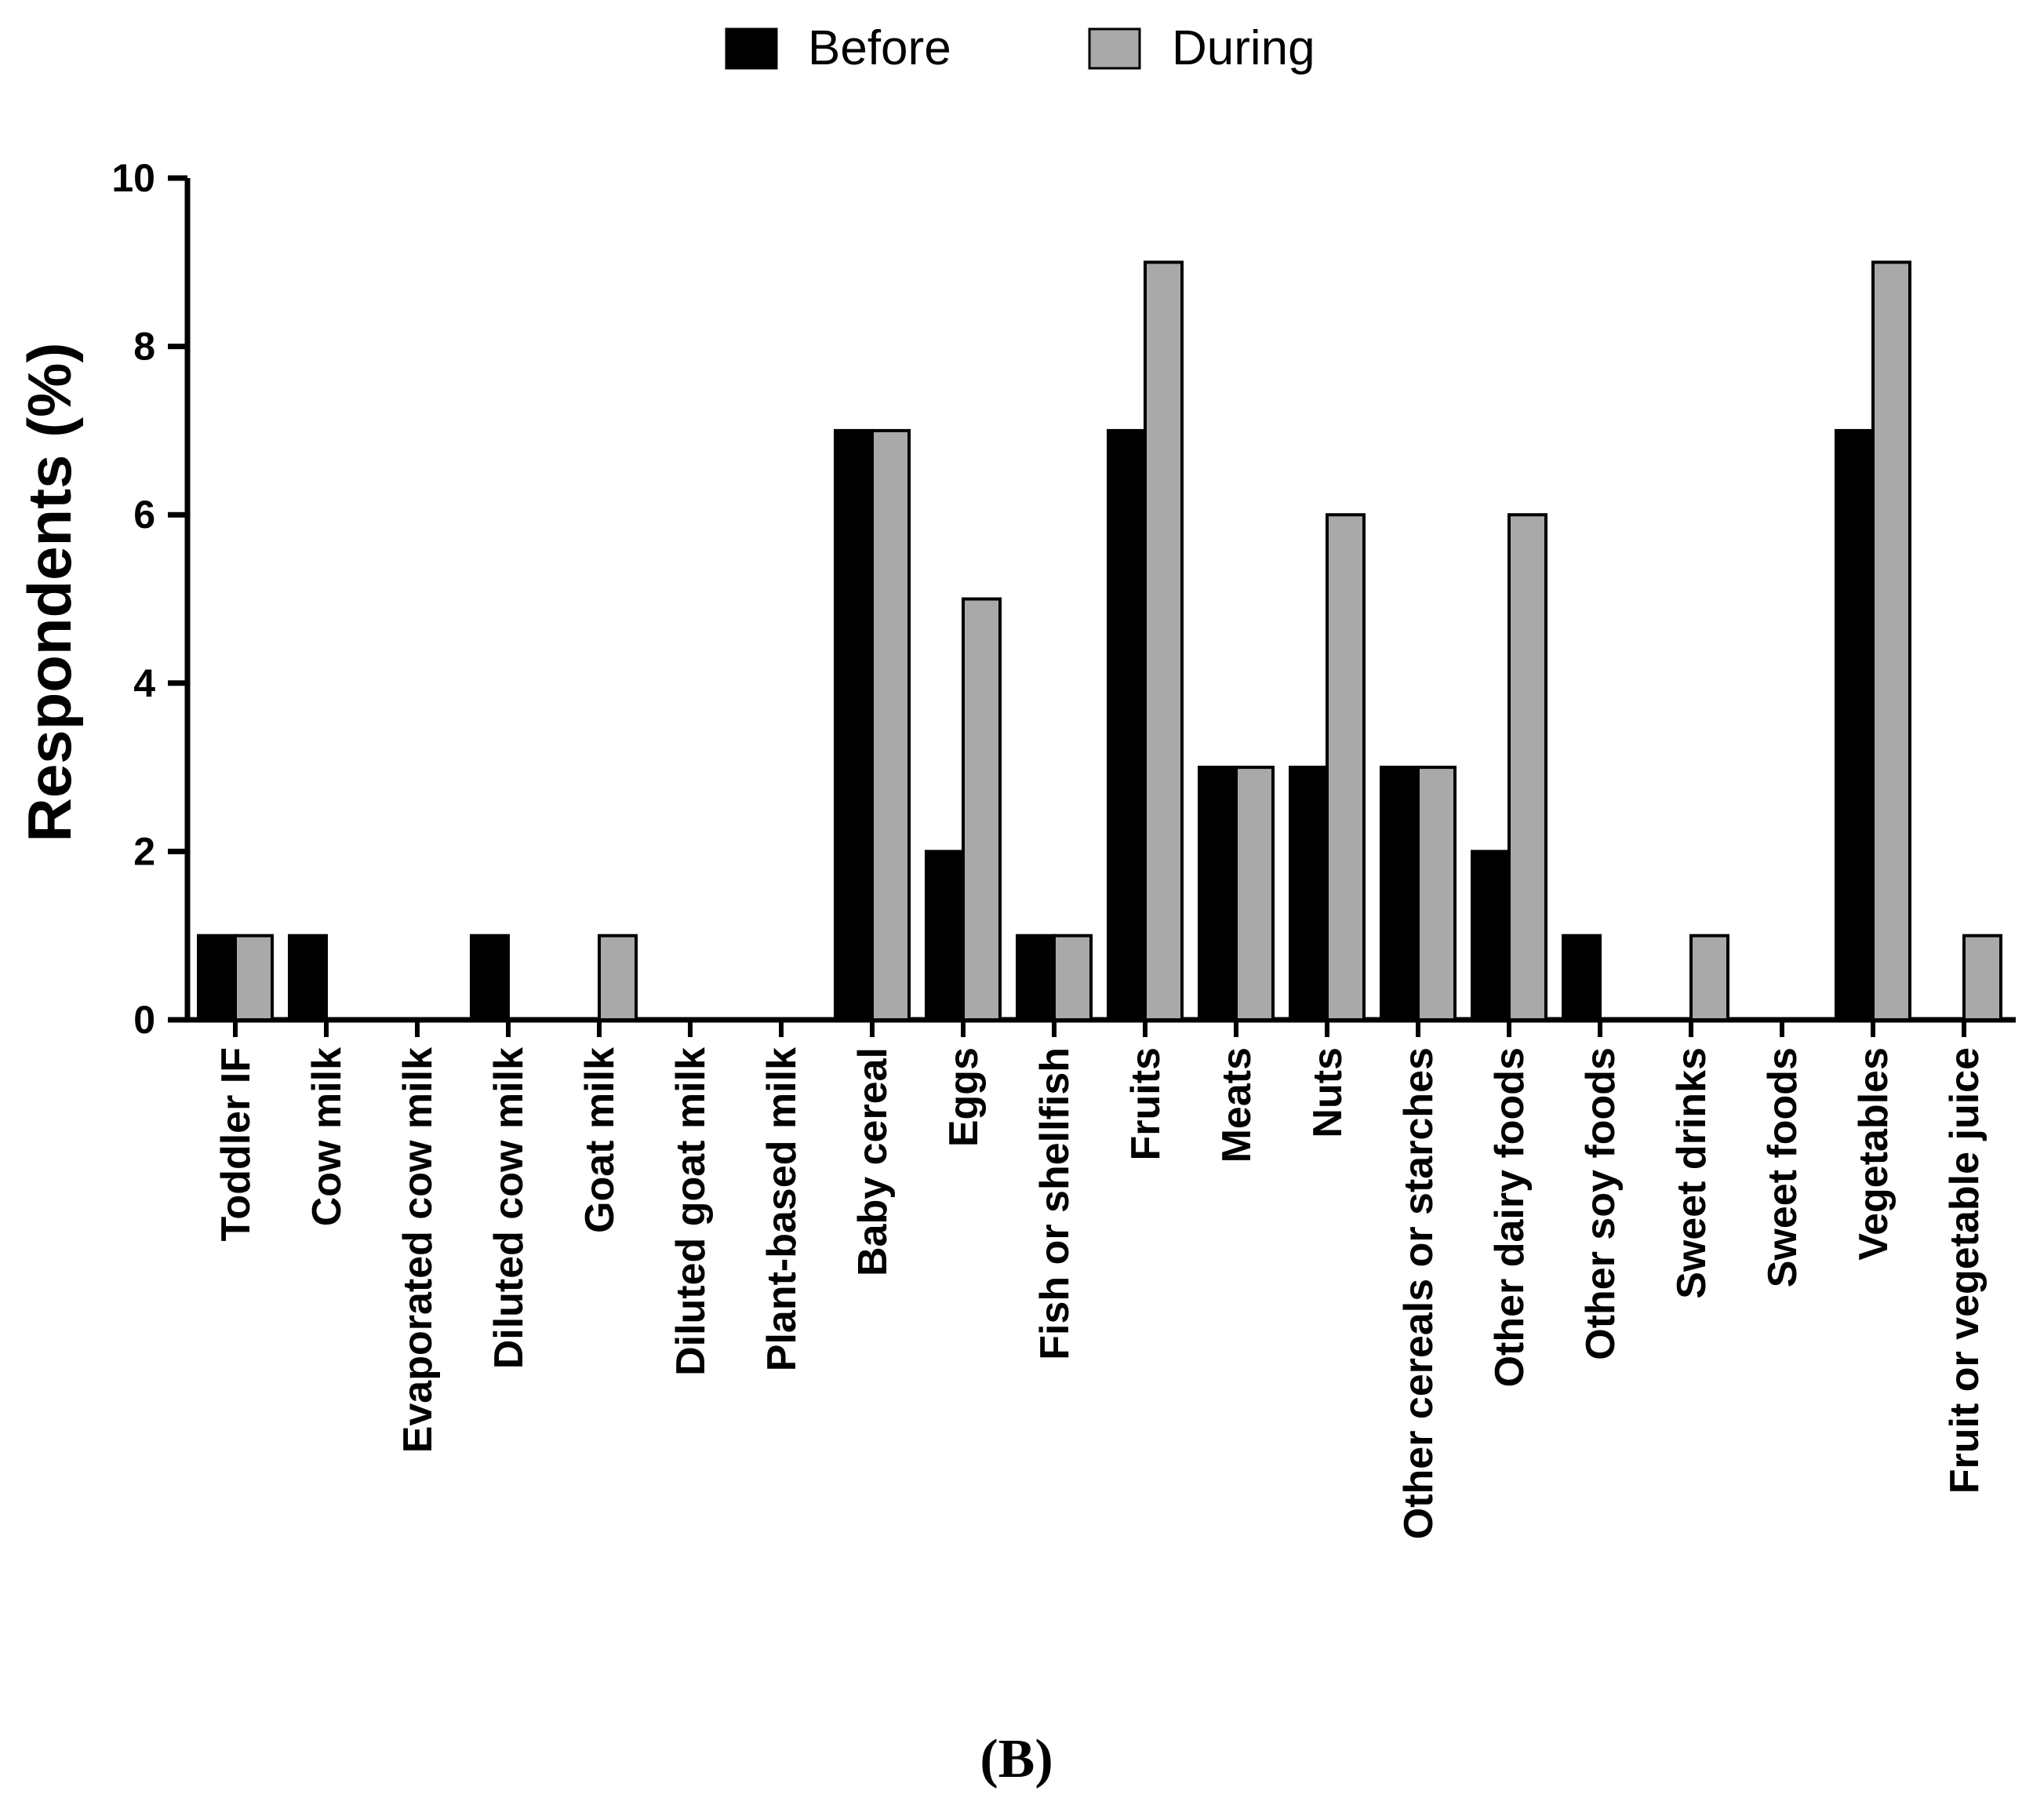 The image size is (2033, 1820). Describe the element at coordinates (327, 1136) in the screenshot. I see `x-tick-label: Cow milk` at that location.